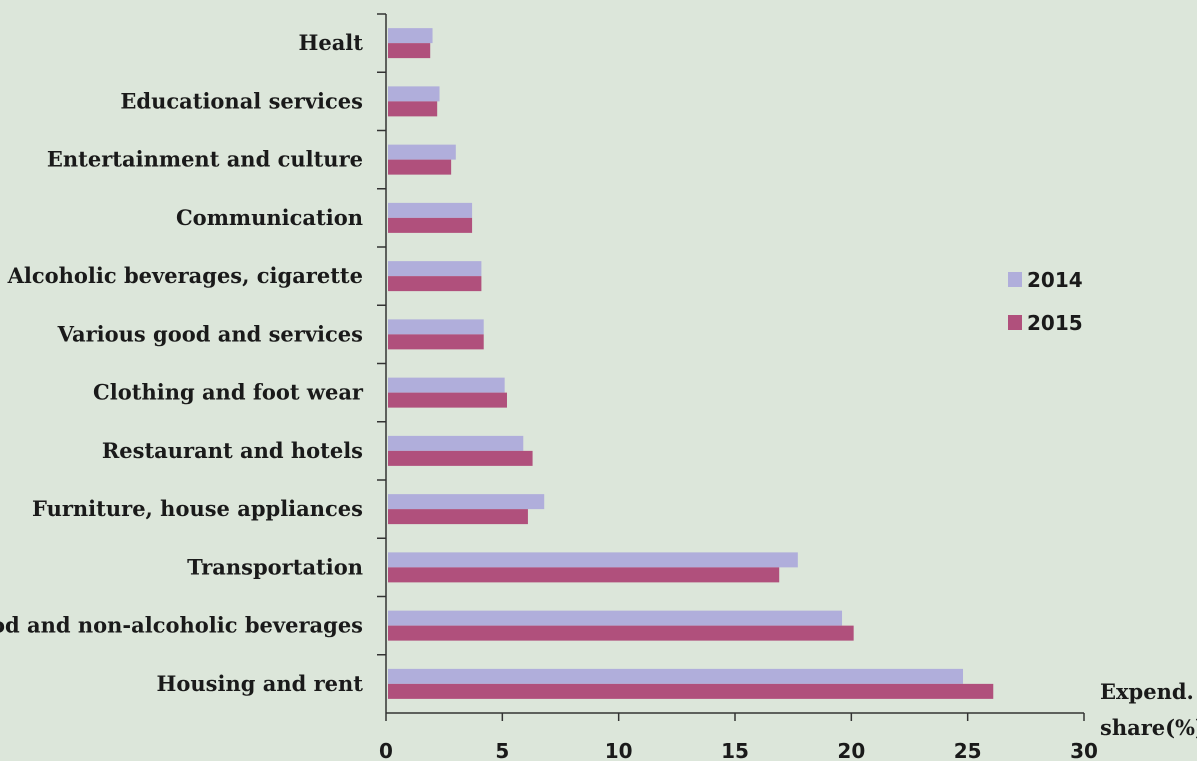  Describe the element at coordinates (331, 42) in the screenshot. I see `category-label: Healt` at that location.